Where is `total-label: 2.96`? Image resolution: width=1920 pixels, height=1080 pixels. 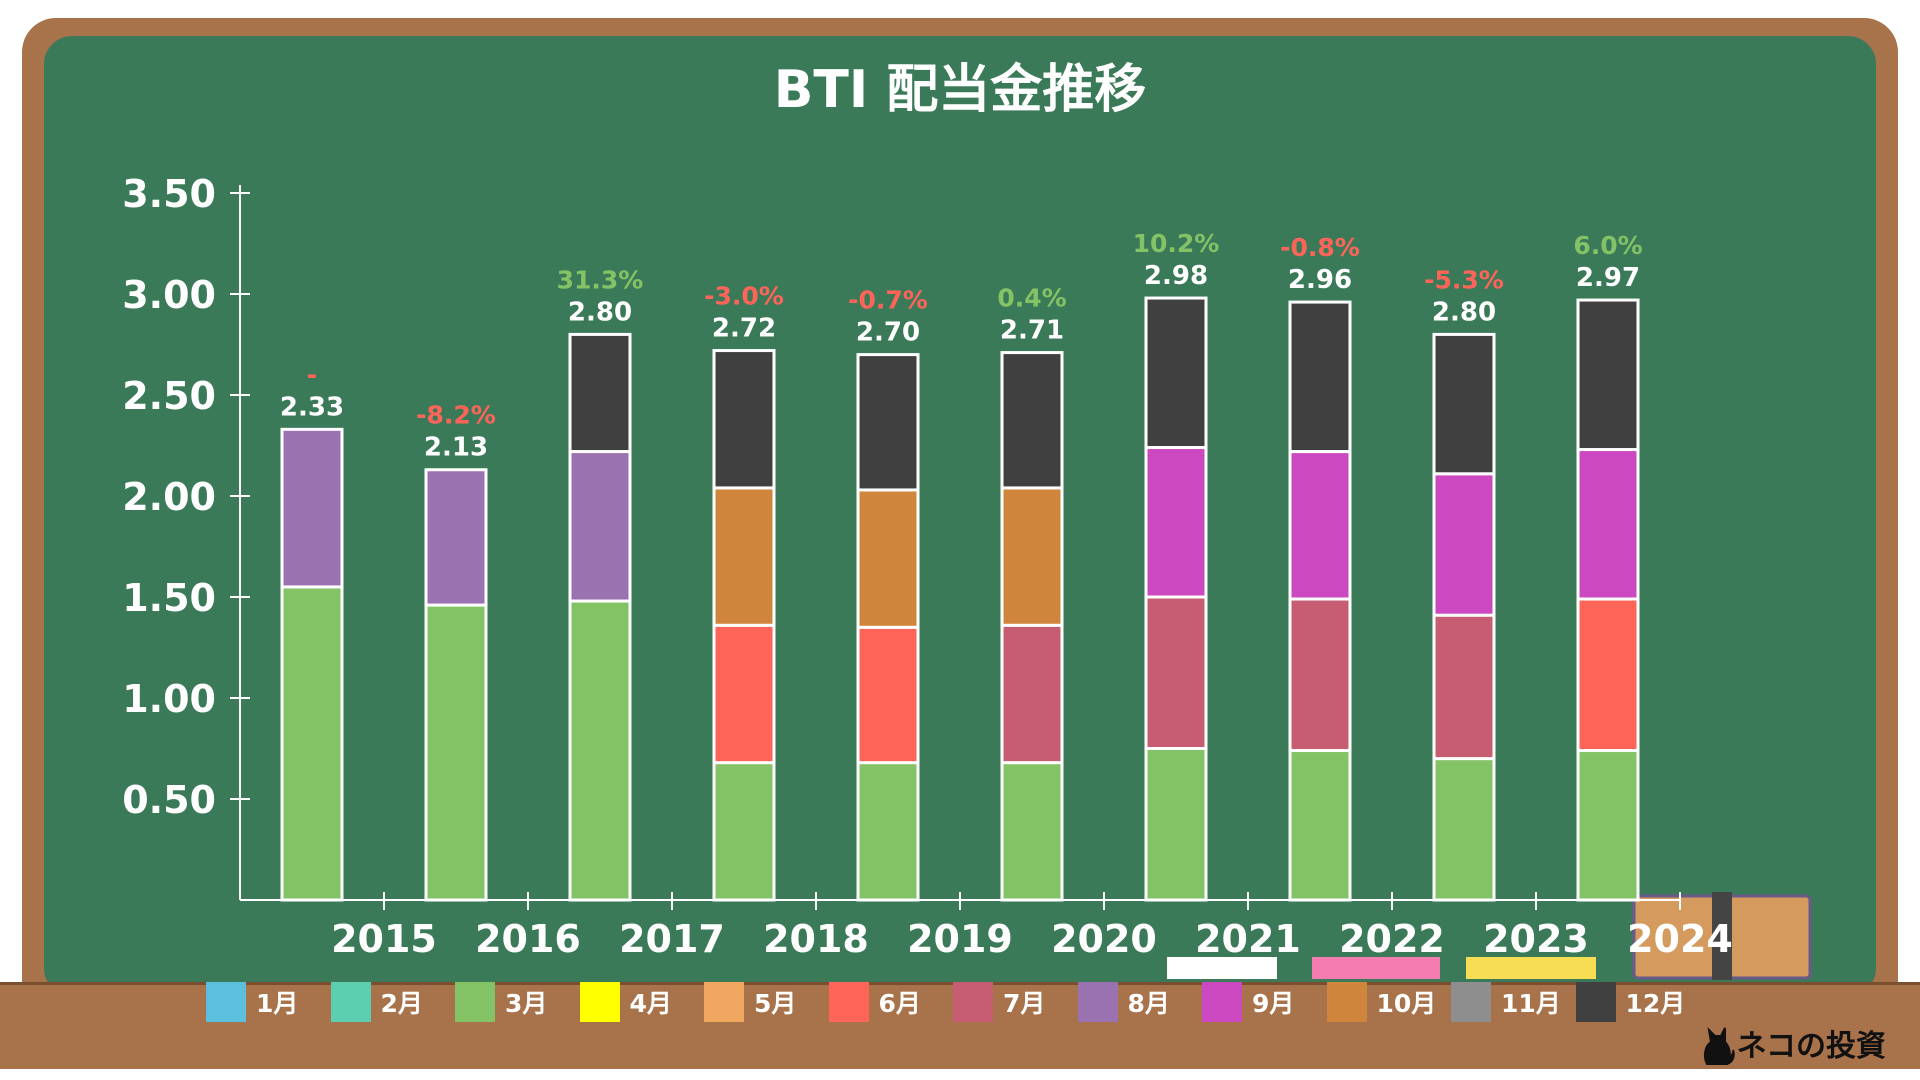
total-label: 2.96 is located at coordinates (1320, 280).